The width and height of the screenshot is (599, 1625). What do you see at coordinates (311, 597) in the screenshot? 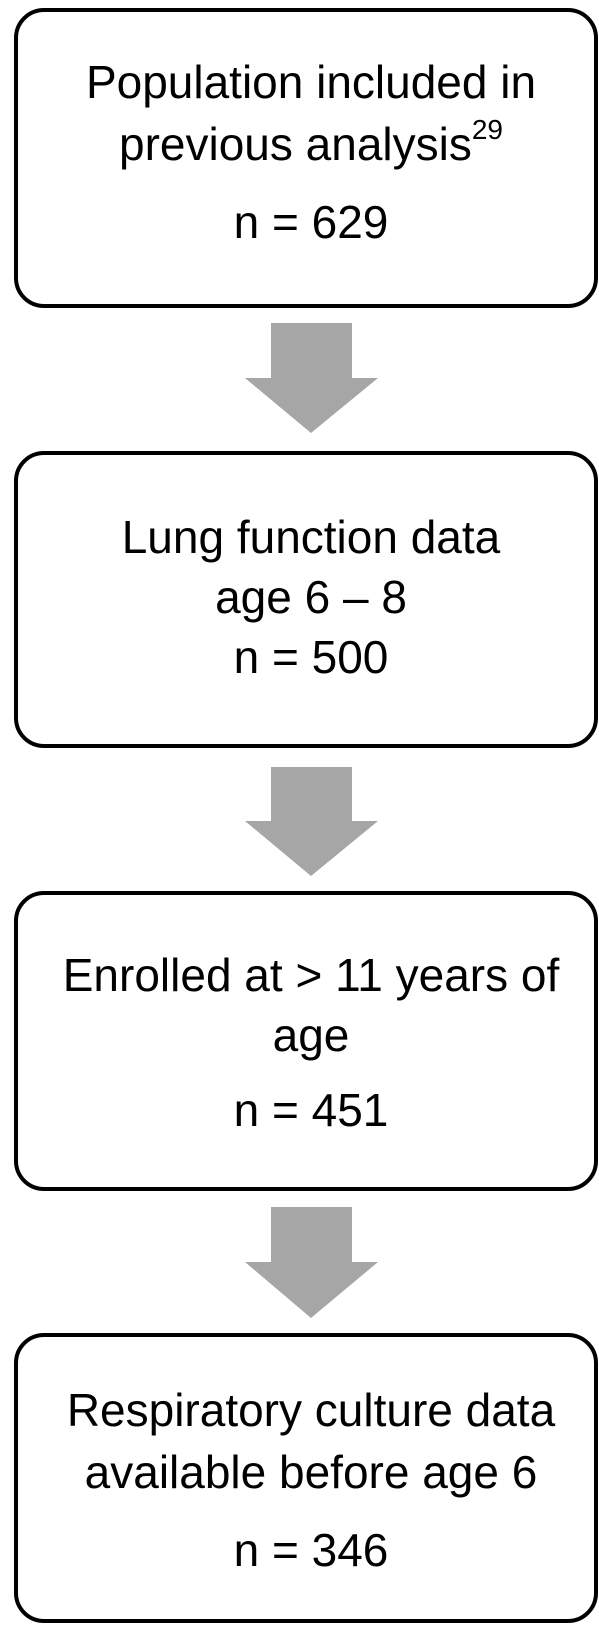
I see `node-text: age 6 – 8` at bounding box center [311, 597].